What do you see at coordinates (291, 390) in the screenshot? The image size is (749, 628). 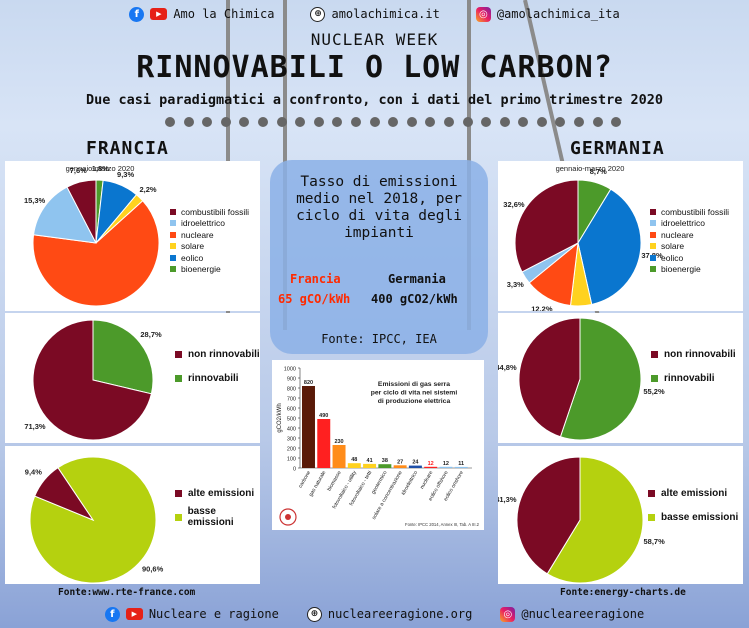 I see `y-tick-label: 800` at bounding box center [291, 390].